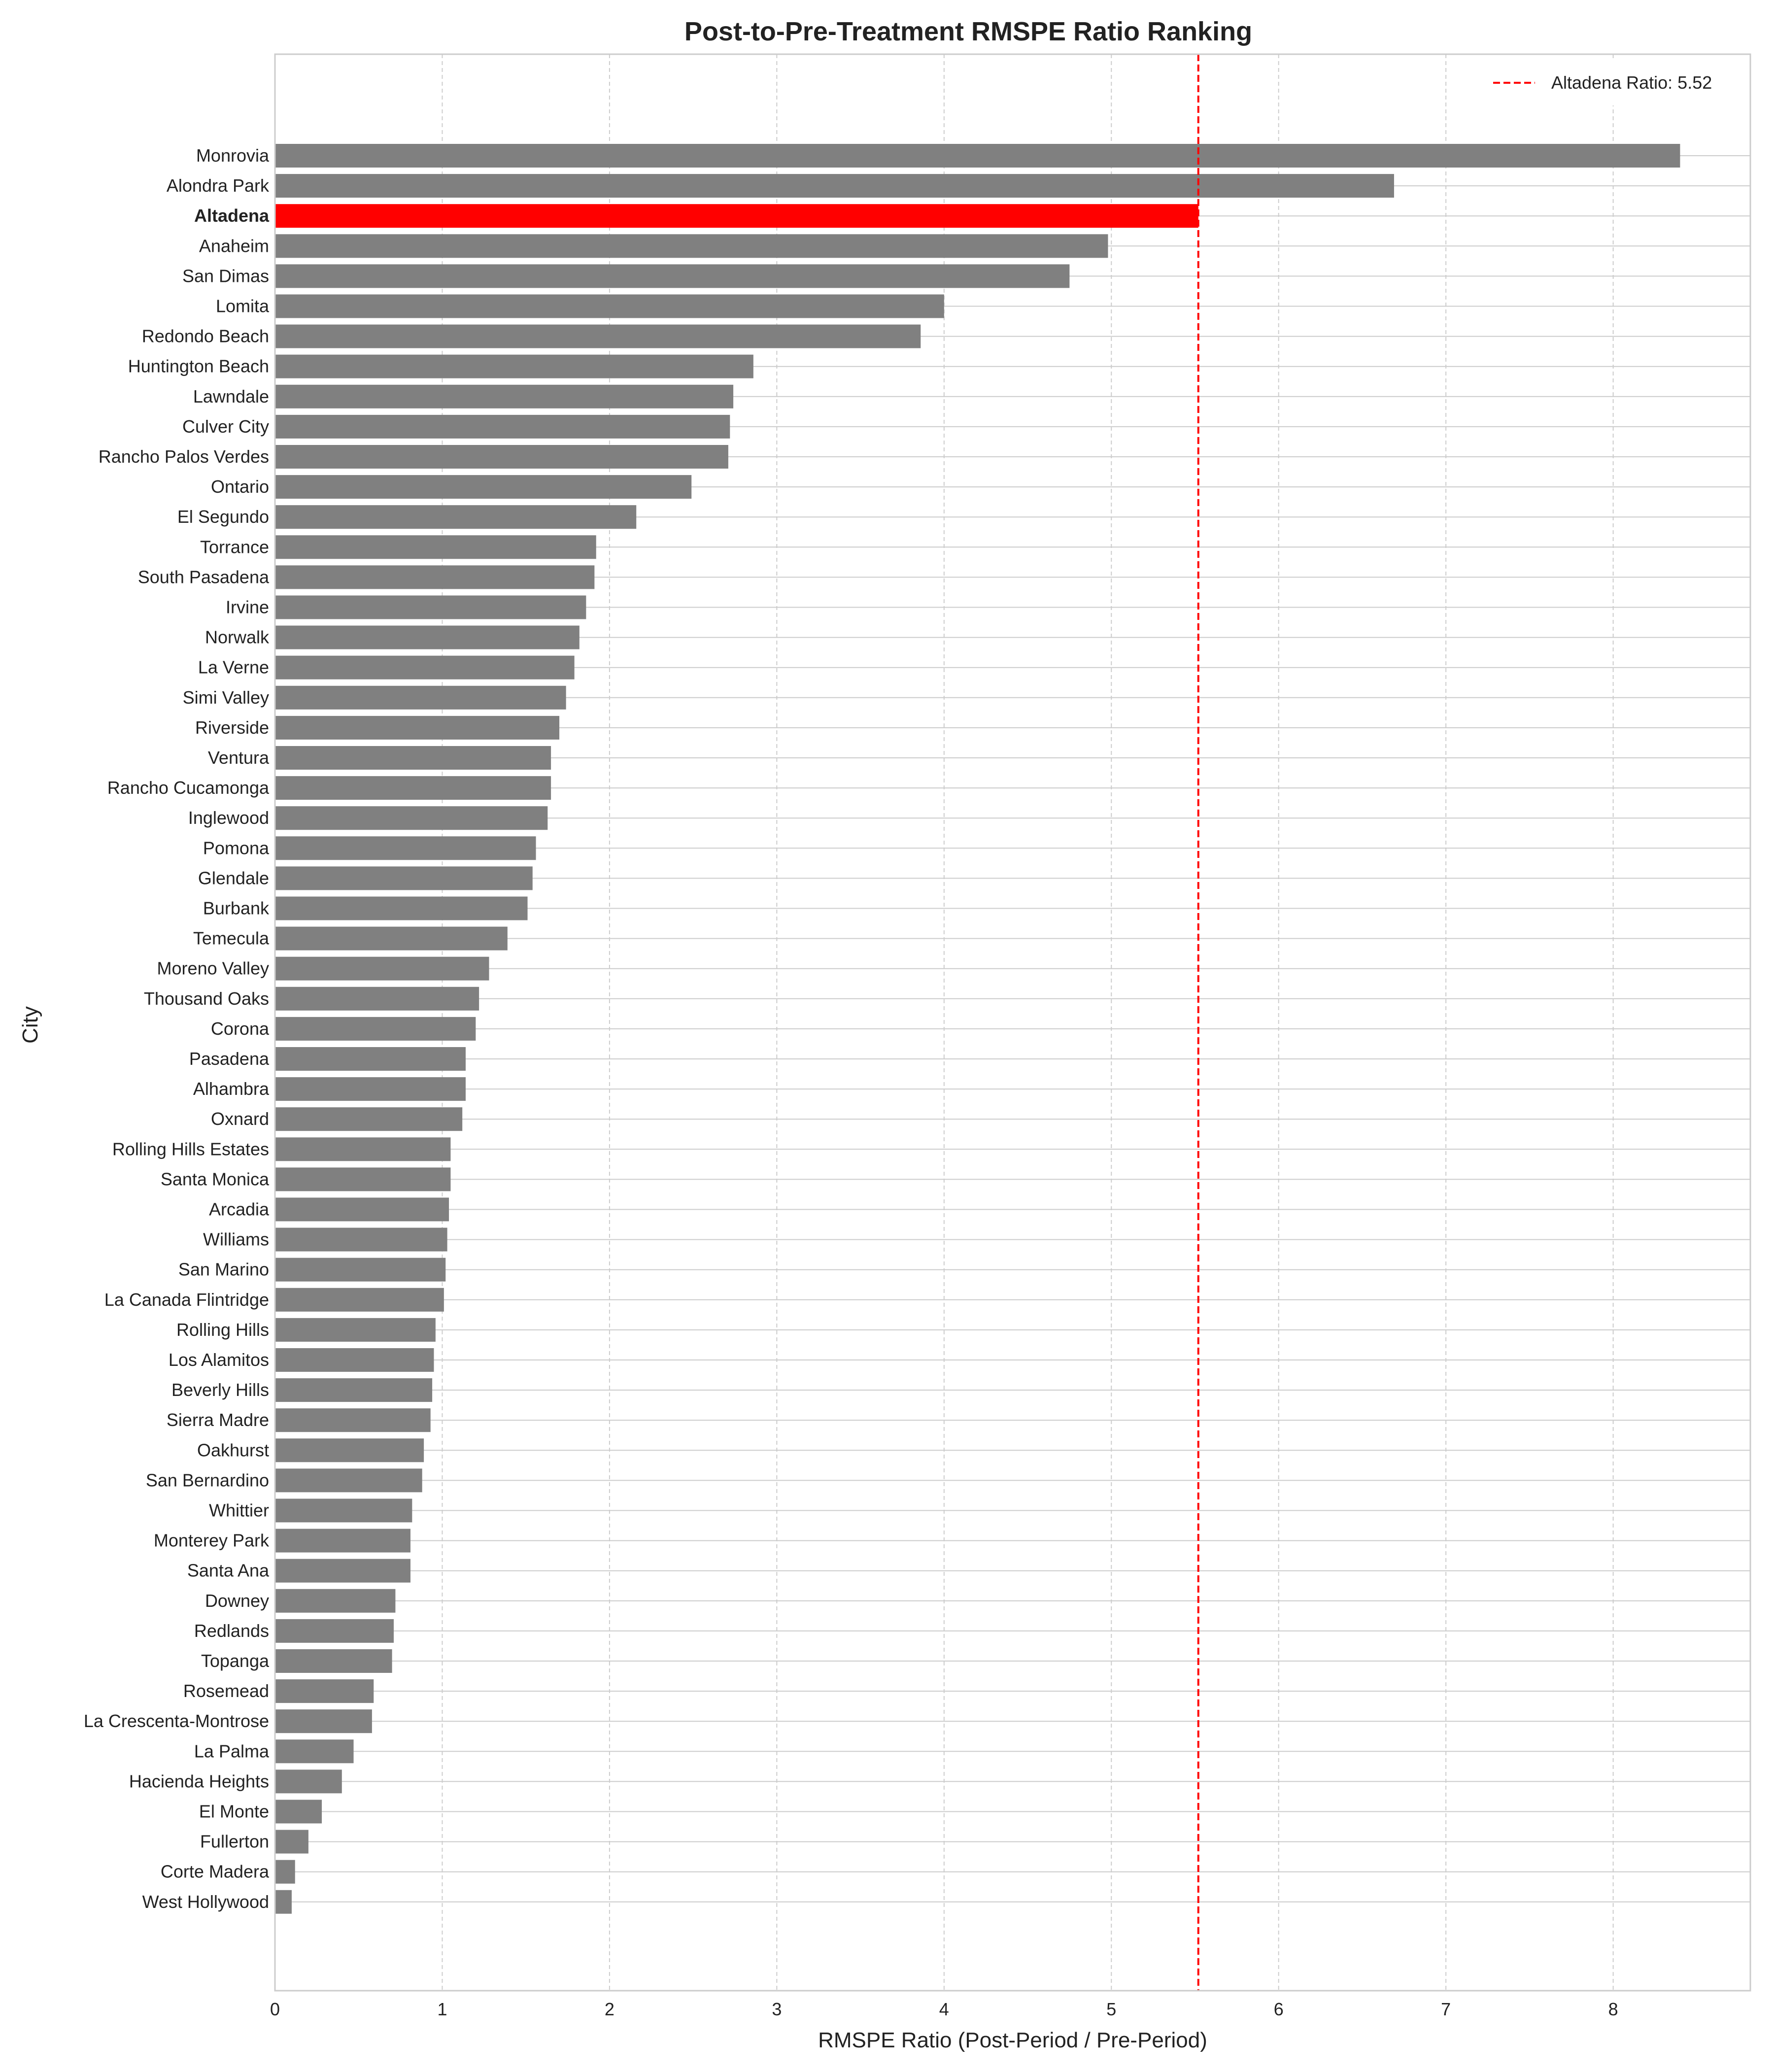 The height and width of the screenshot is (2072, 1774). What do you see at coordinates (184, 456) in the screenshot?
I see `category-label: Rancho Palos Verdes` at bounding box center [184, 456].